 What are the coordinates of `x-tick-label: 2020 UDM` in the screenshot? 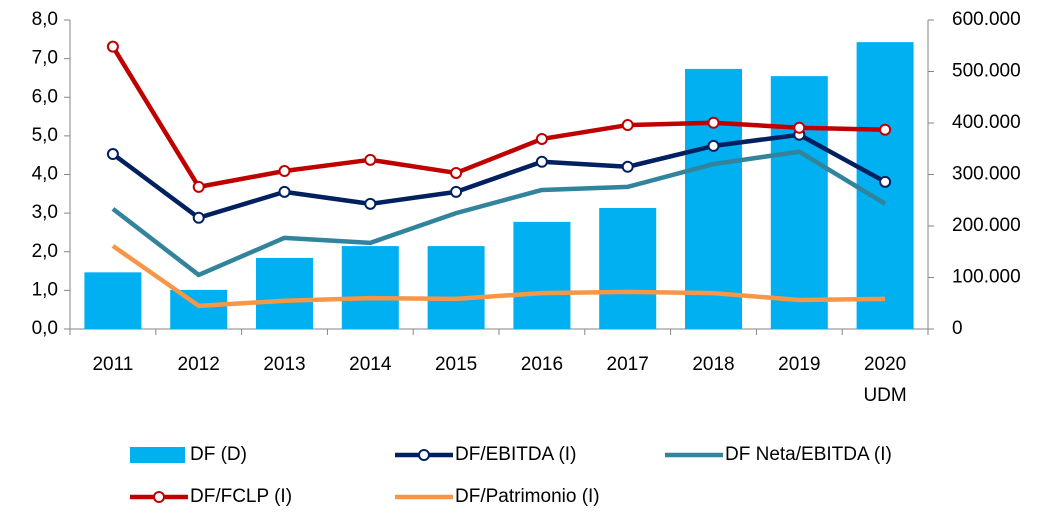 It's located at (884, 380).